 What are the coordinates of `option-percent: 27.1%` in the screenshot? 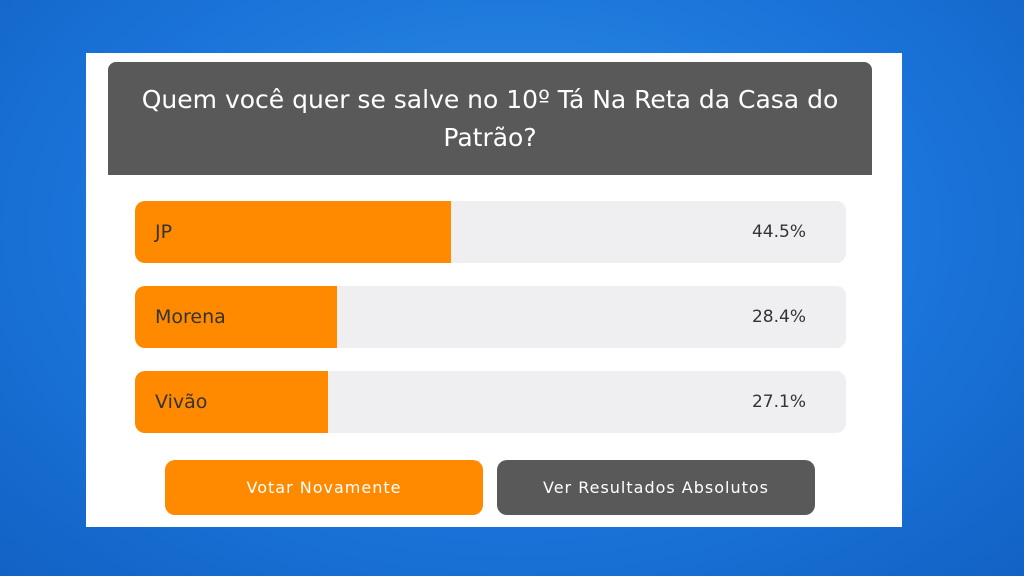 It's located at (778, 402).